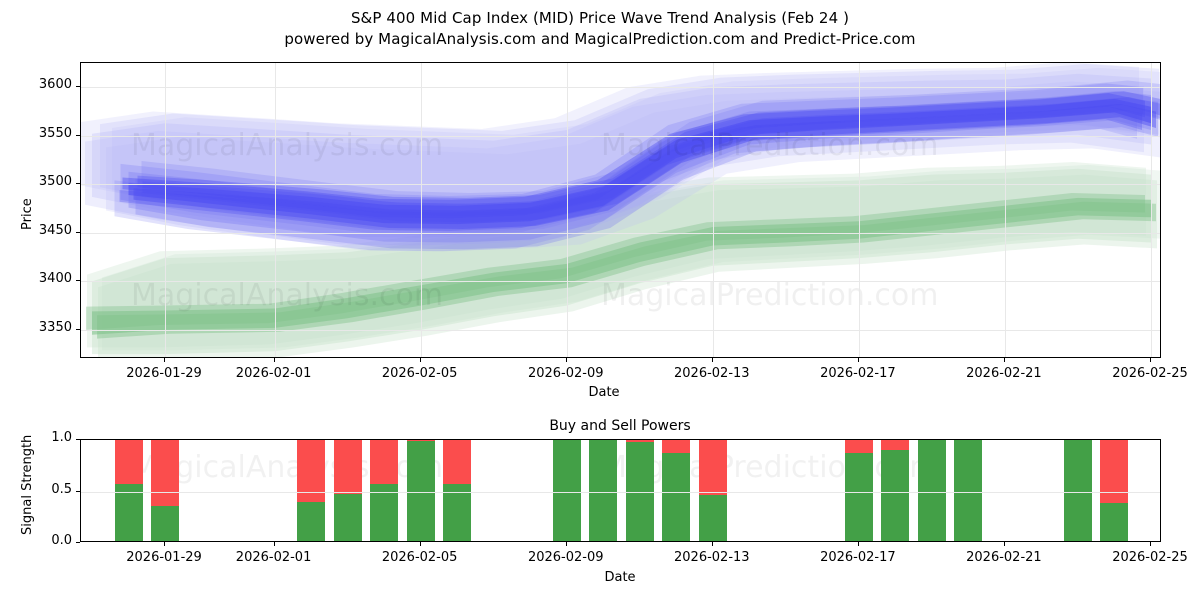 The height and width of the screenshot is (600, 1200). What do you see at coordinates (858, 557) in the screenshot?
I see `signal-x-tick-label: 2026-02-17` at bounding box center [858, 557].